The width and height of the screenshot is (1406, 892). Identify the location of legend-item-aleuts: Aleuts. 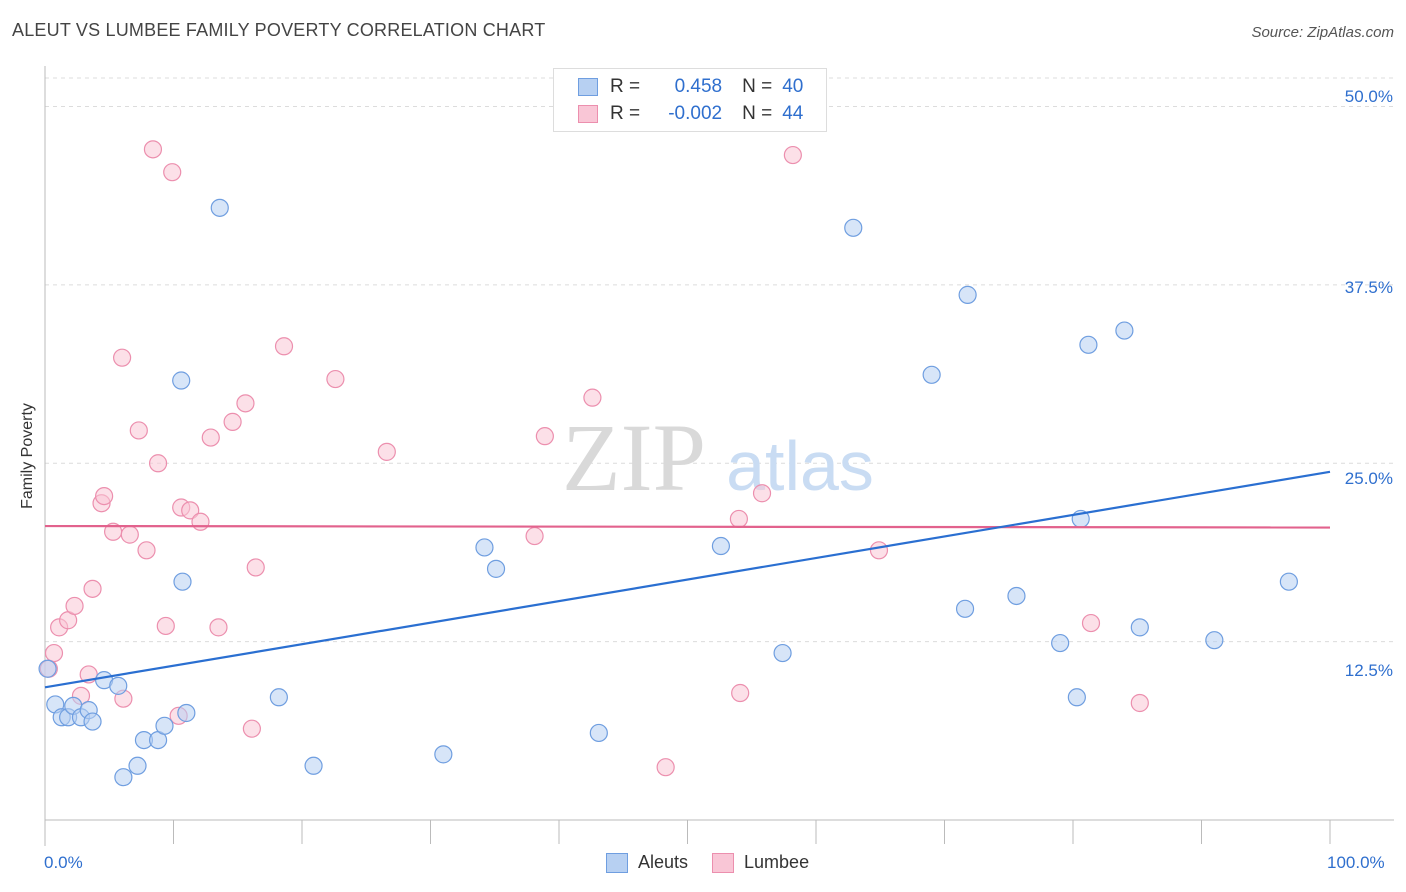
(647, 862).